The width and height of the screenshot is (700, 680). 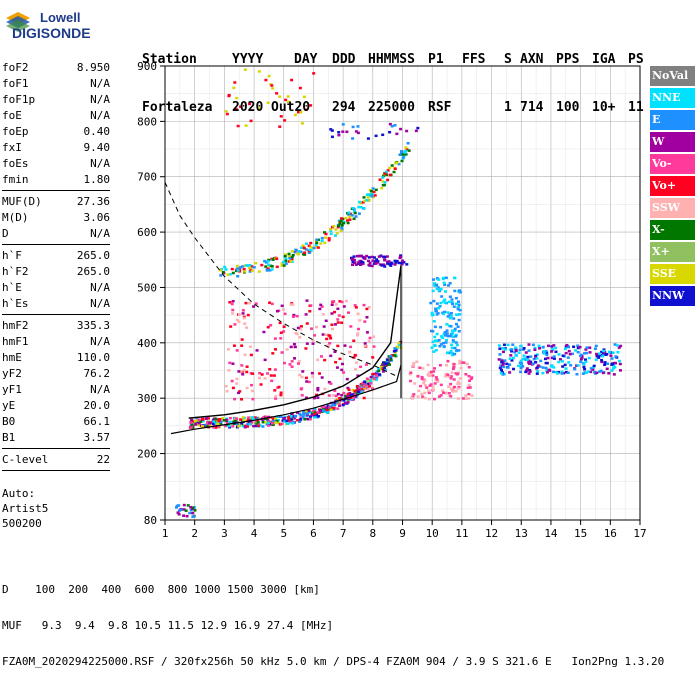 I want to click on echo-cluster, so click(x=270, y=98).